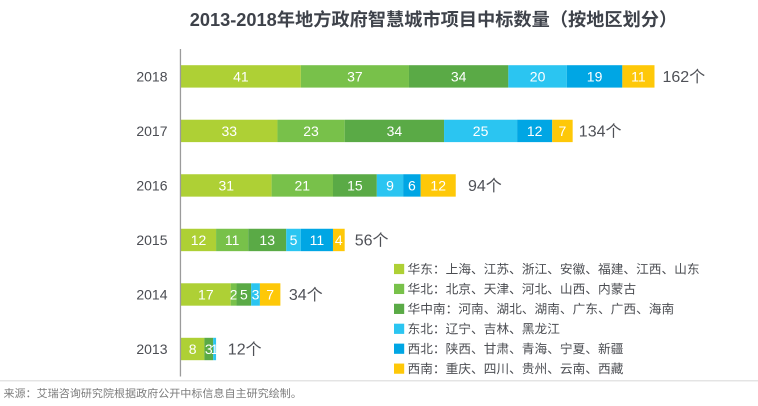 Image resolution: width=758 pixels, height=406 pixels. I want to click on svg-text: 134, so click(592, 132).